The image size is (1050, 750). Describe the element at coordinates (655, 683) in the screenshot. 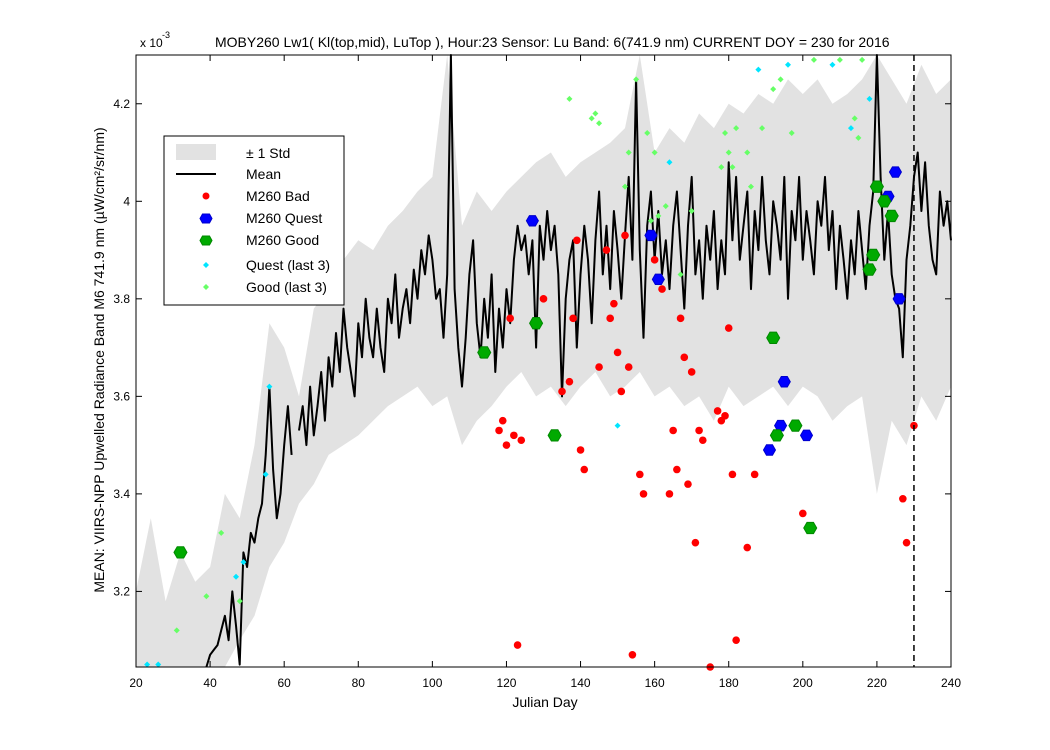

I see `x-tick-label-160: 160` at that location.